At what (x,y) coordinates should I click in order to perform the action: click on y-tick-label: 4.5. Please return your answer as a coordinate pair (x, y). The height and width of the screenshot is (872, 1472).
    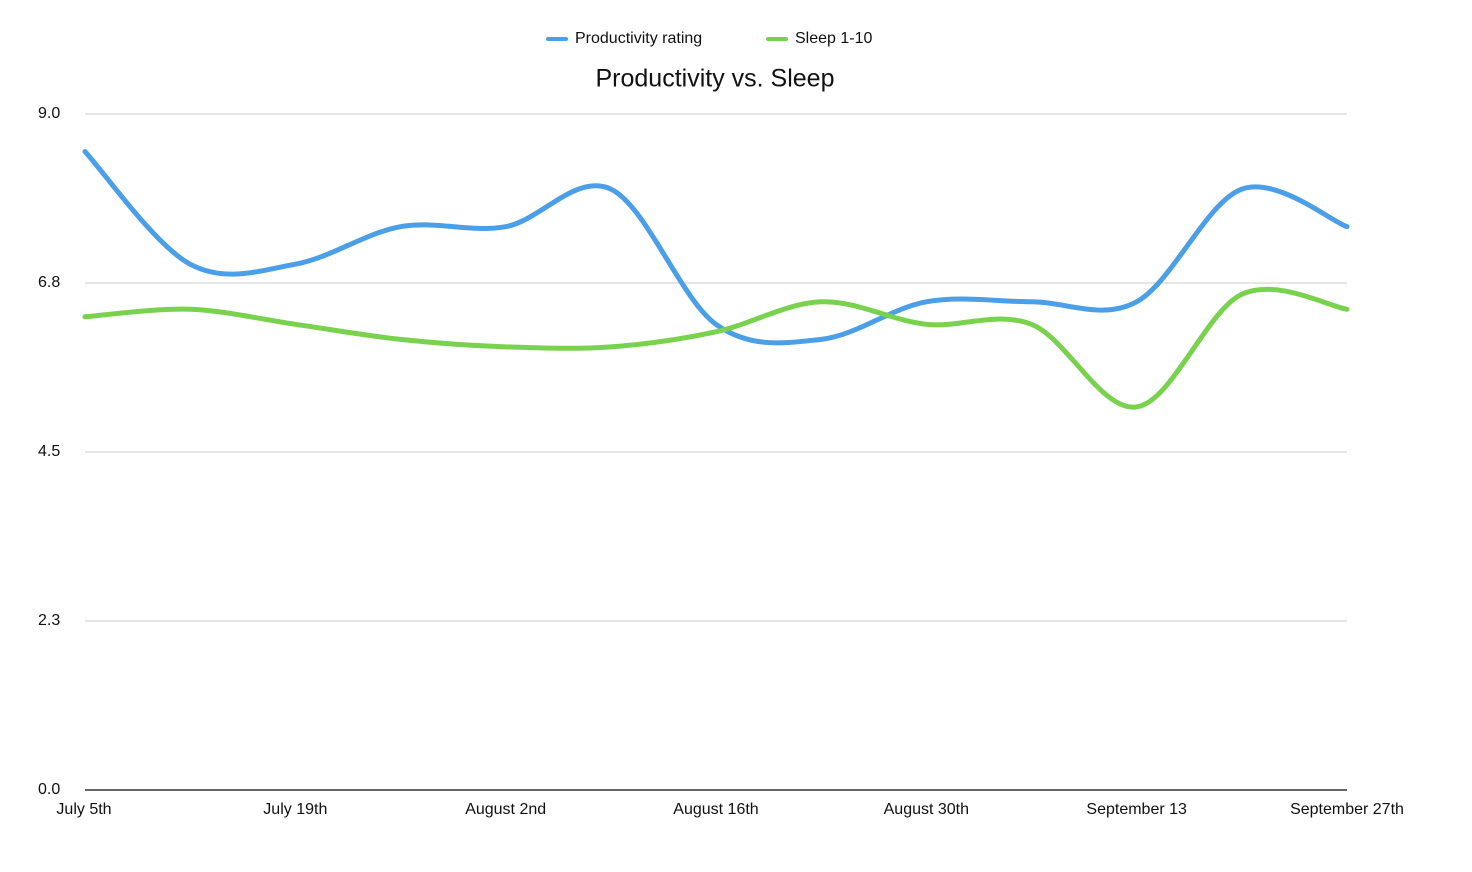
    Looking at the image, I should click on (49, 451).